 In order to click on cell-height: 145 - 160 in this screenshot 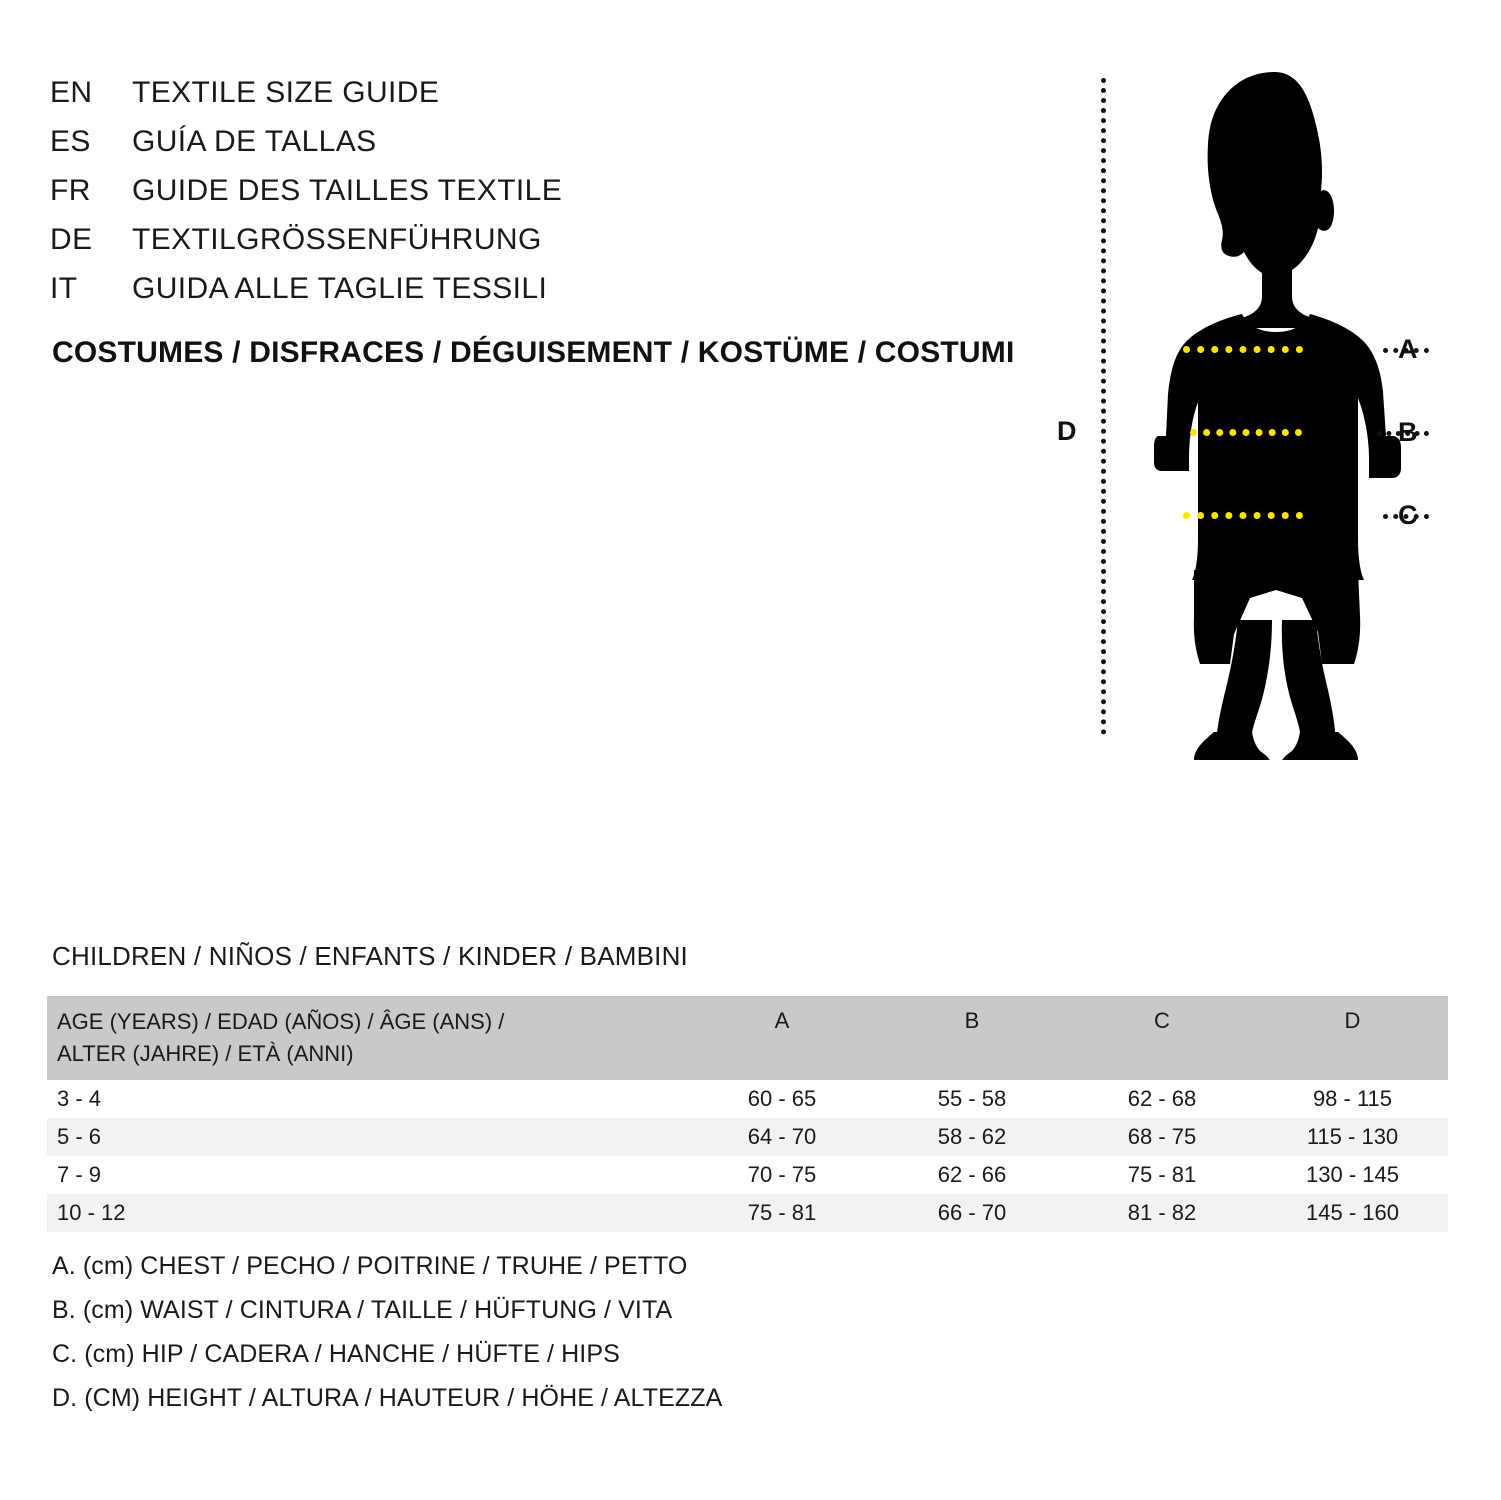, I will do `click(1352, 1212)`.